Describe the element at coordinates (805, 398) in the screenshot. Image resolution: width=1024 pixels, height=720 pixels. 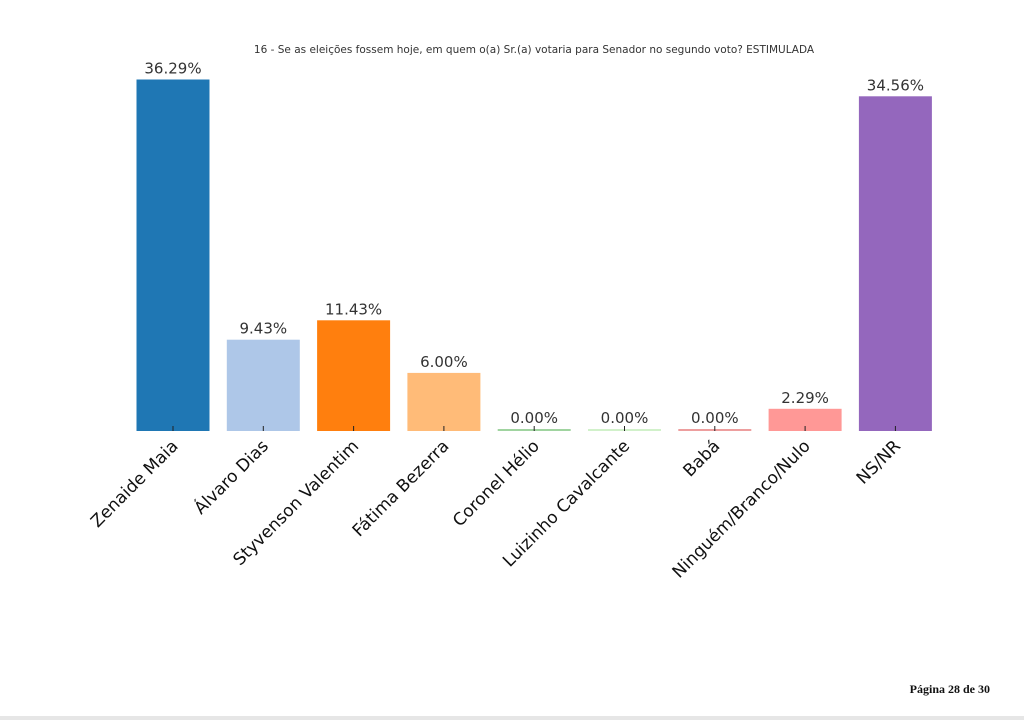
I see `data-label: 2.29%` at that location.